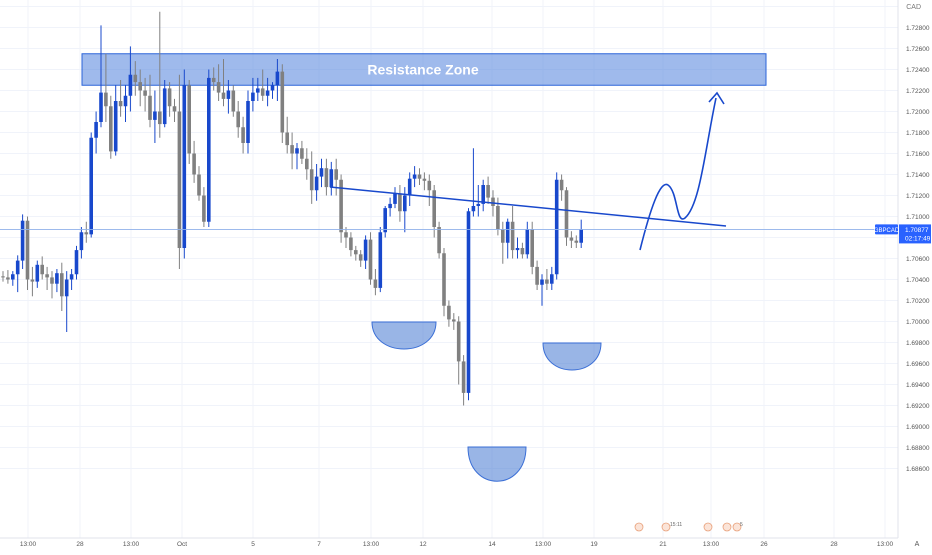 The image size is (932, 555). I want to click on x-tick-label: 12, so click(423, 544).